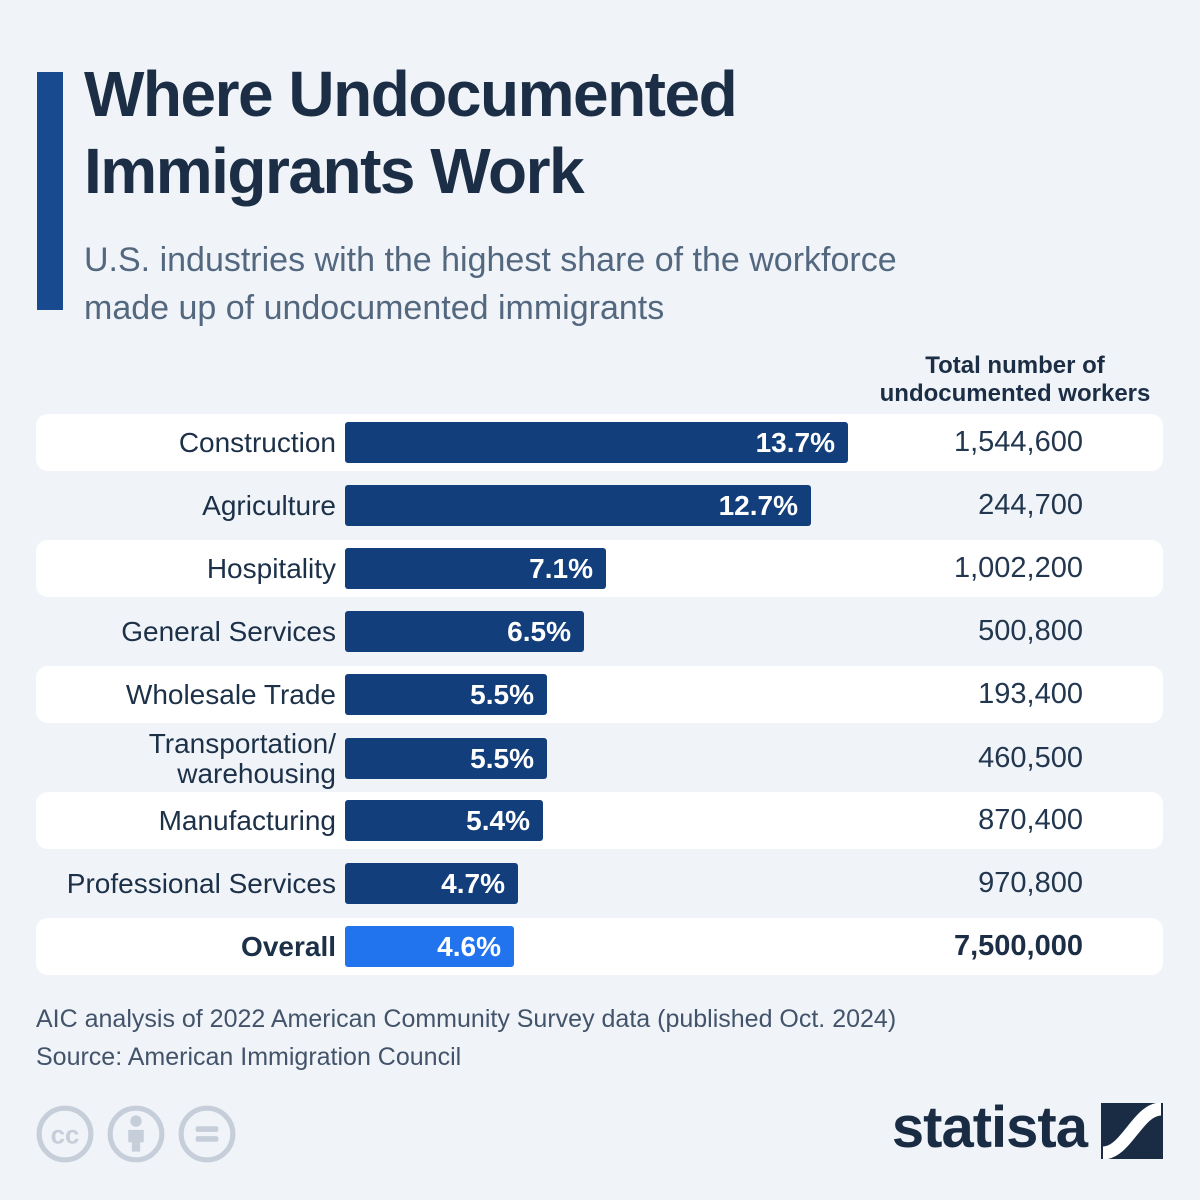 The image size is (1200, 1200). Describe the element at coordinates (1015, 394) in the screenshot. I see `value-column-header-line-2: undocumented workers` at that location.